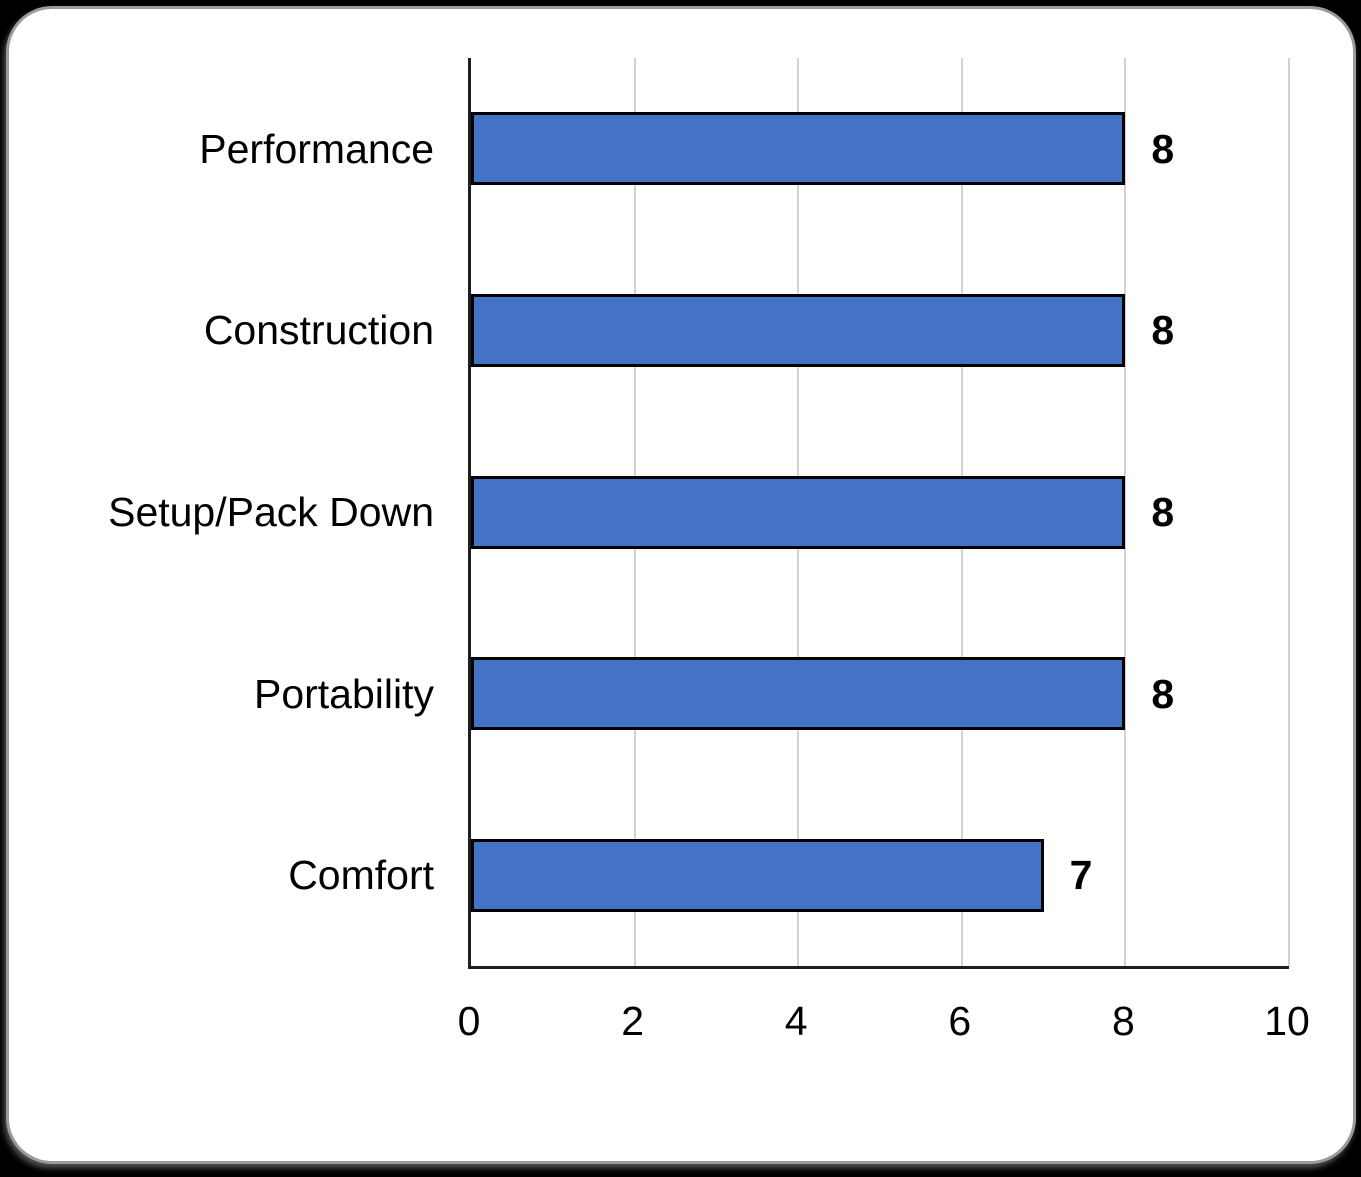  Describe the element at coordinates (361, 875) in the screenshot. I see `category-label-comfort: Comfort` at that location.